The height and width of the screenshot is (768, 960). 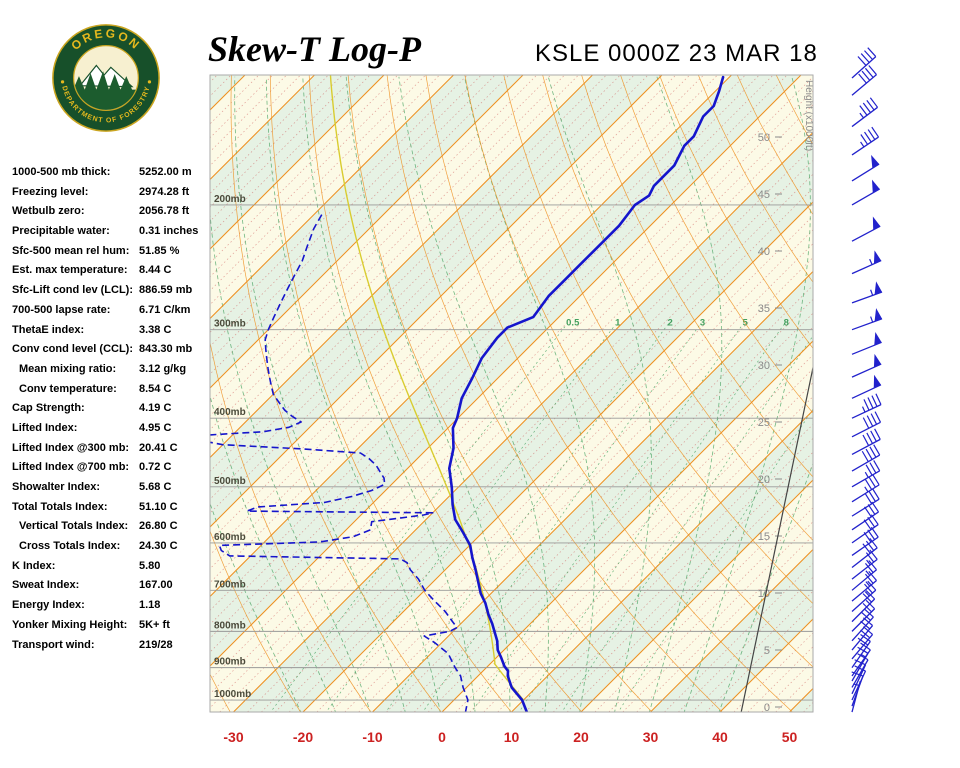 What do you see at coordinates (155, 467) in the screenshot?
I see `index-value: 0.72 C` at bounding box center [155, 467].